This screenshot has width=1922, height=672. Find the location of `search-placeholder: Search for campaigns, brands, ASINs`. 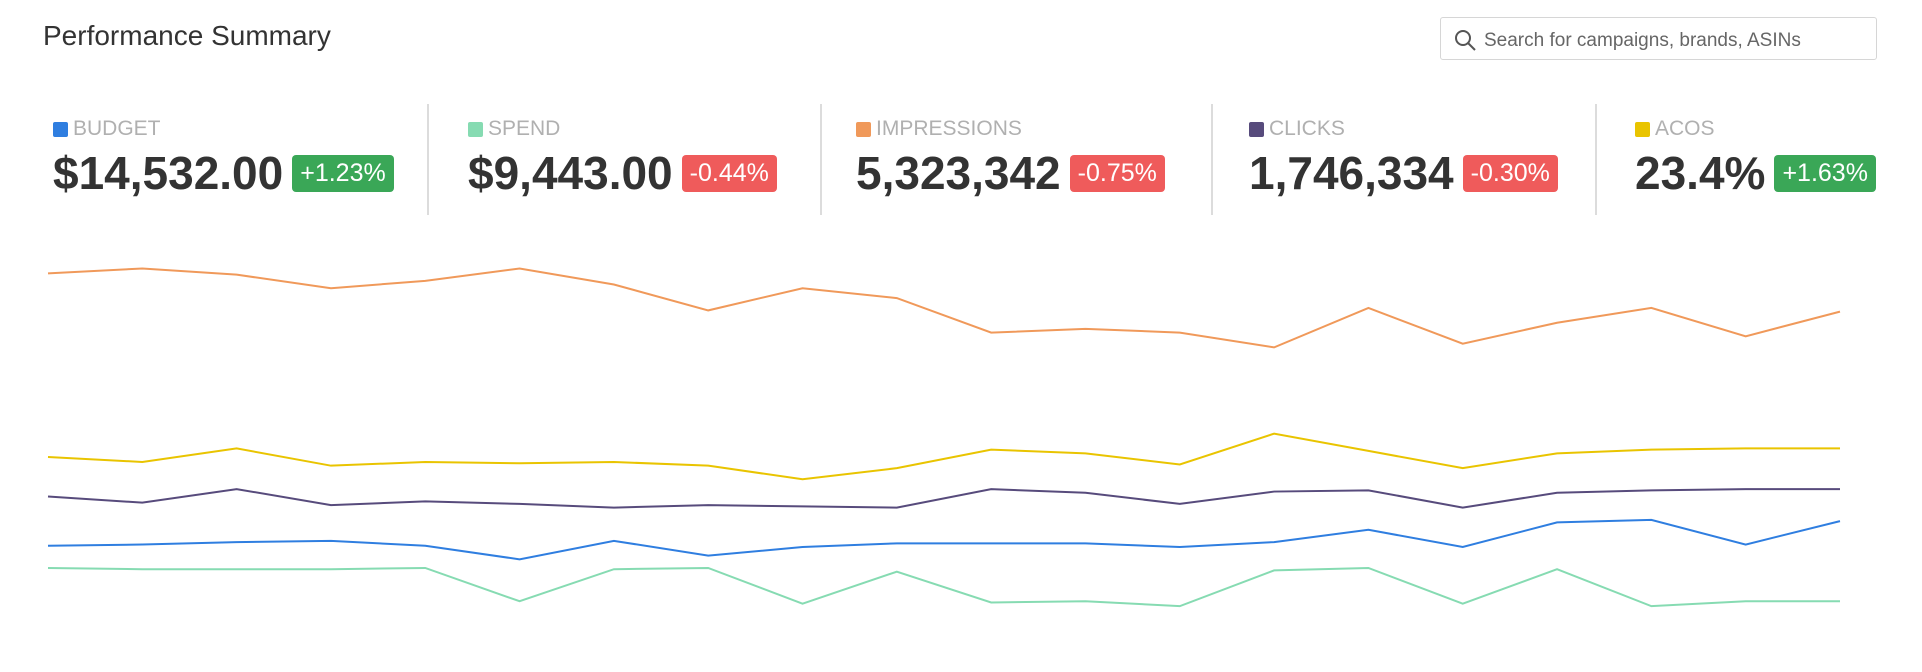

search-placeholder: Search for campaigns, brands, ASINs is located at coordinates (1642, 40).